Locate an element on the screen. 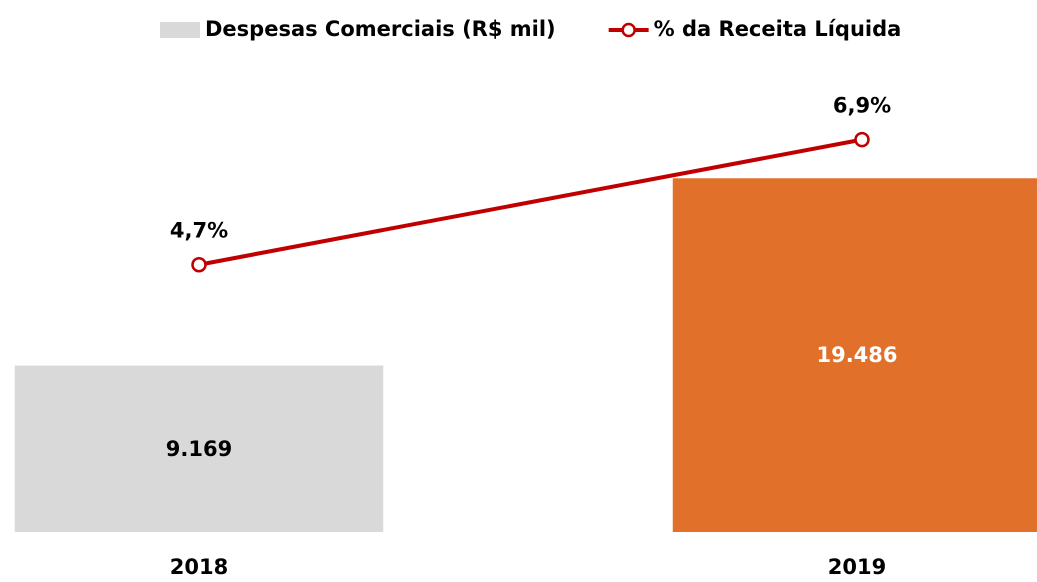  x-tick-label: 2018 is located at coordinates (199, 567).